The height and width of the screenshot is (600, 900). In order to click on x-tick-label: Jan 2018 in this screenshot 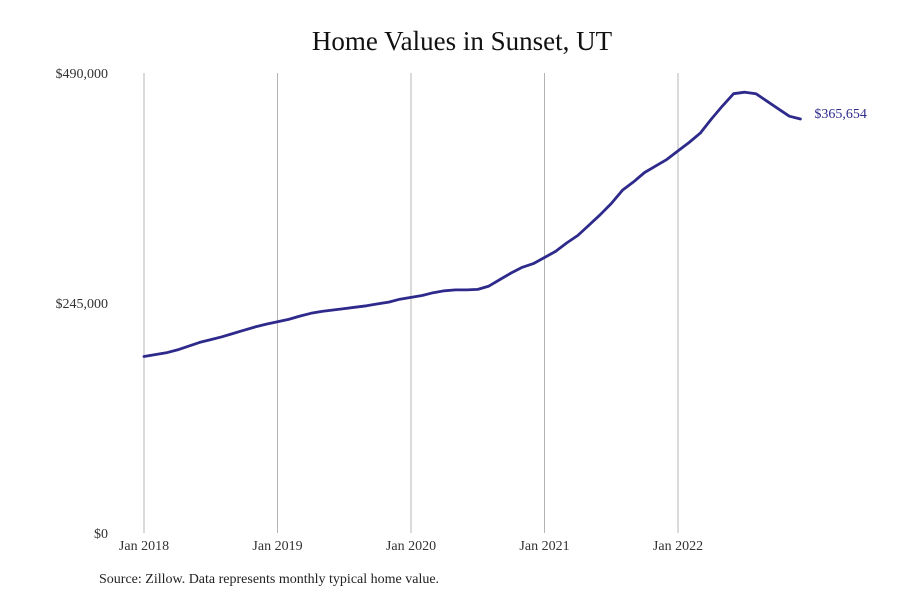, I will do `click(144, 546)`.